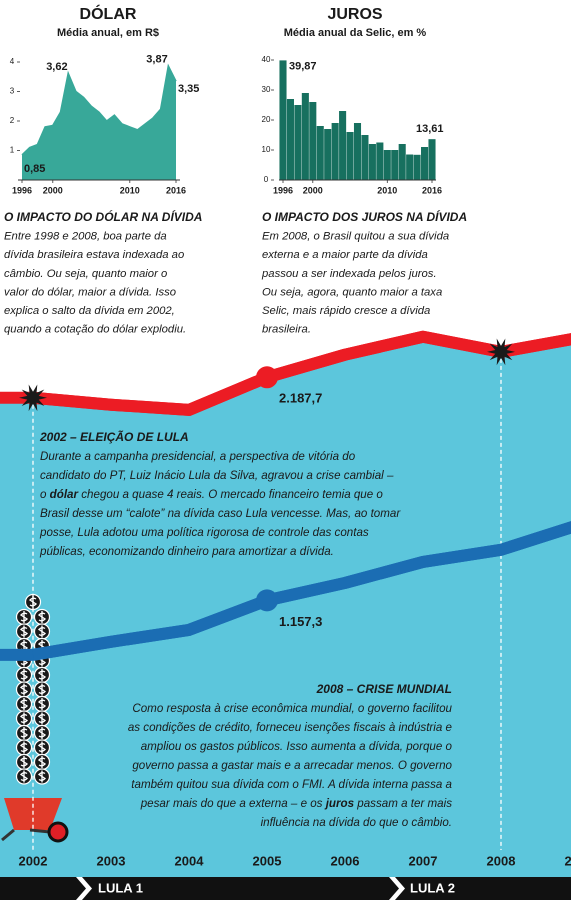 The height and width of the screenshot is (911, 571). Describe the element at coordinates (266, 119) in the screenshot. I see `y-tick-label: 20` at that location.